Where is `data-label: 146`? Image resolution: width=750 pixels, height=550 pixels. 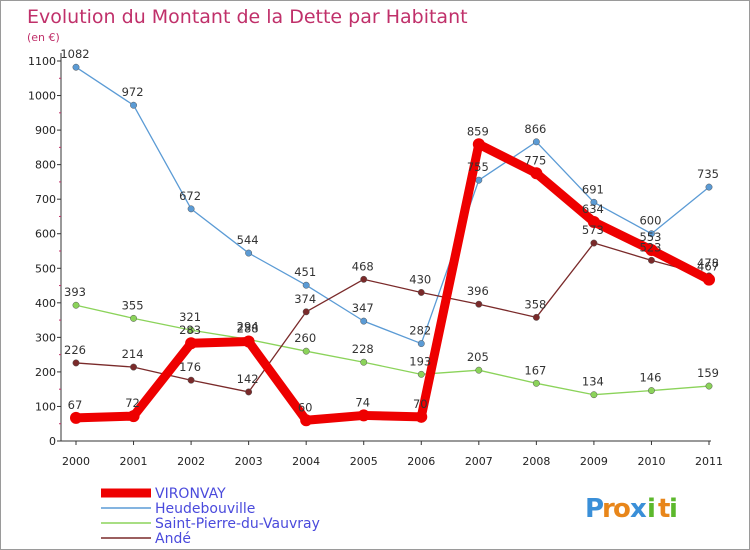 data-label: 146 is located at coordinates (650, 378).